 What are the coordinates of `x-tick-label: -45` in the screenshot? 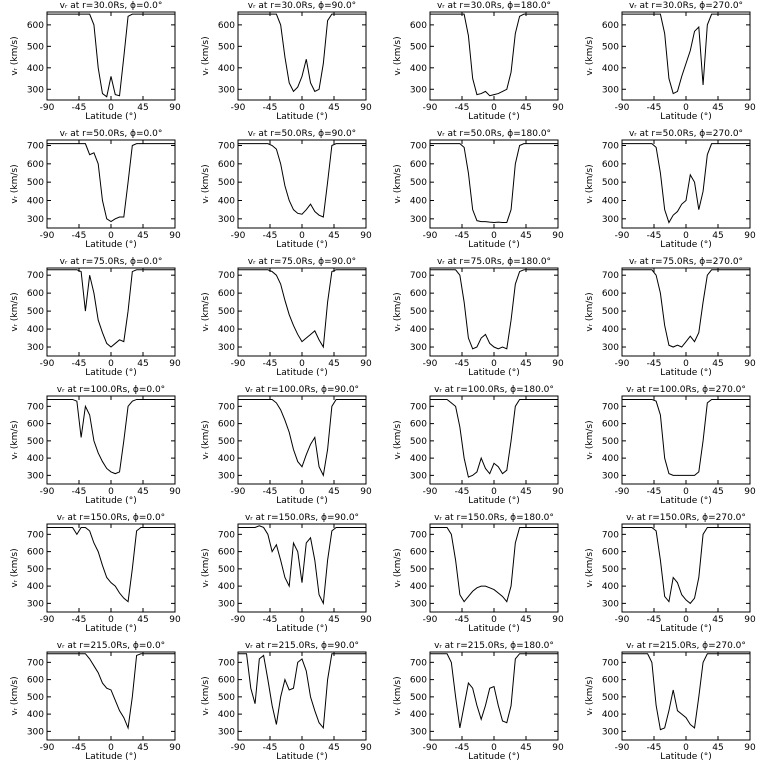 It's located at (654, 108).